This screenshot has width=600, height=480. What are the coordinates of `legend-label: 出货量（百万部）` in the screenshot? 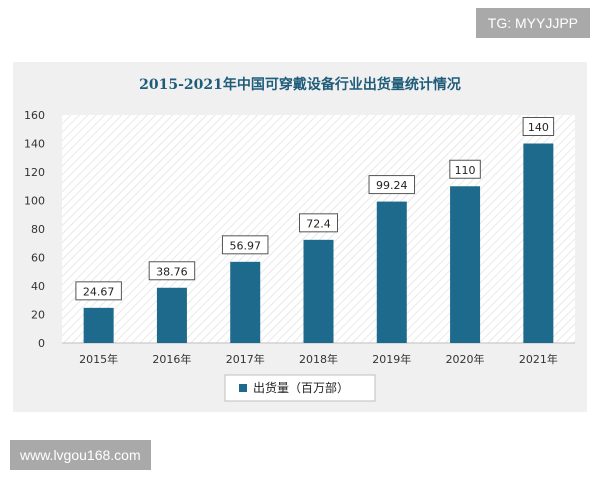 It's located at (301, 387).